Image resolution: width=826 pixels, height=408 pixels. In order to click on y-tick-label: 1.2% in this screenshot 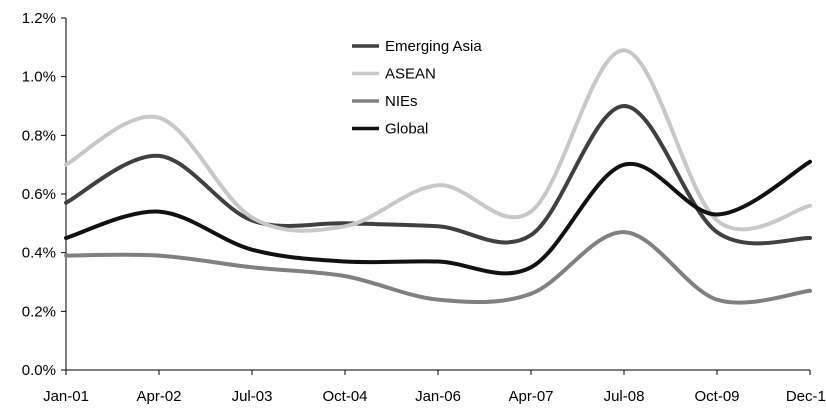, I will do `click(39, 18)`.